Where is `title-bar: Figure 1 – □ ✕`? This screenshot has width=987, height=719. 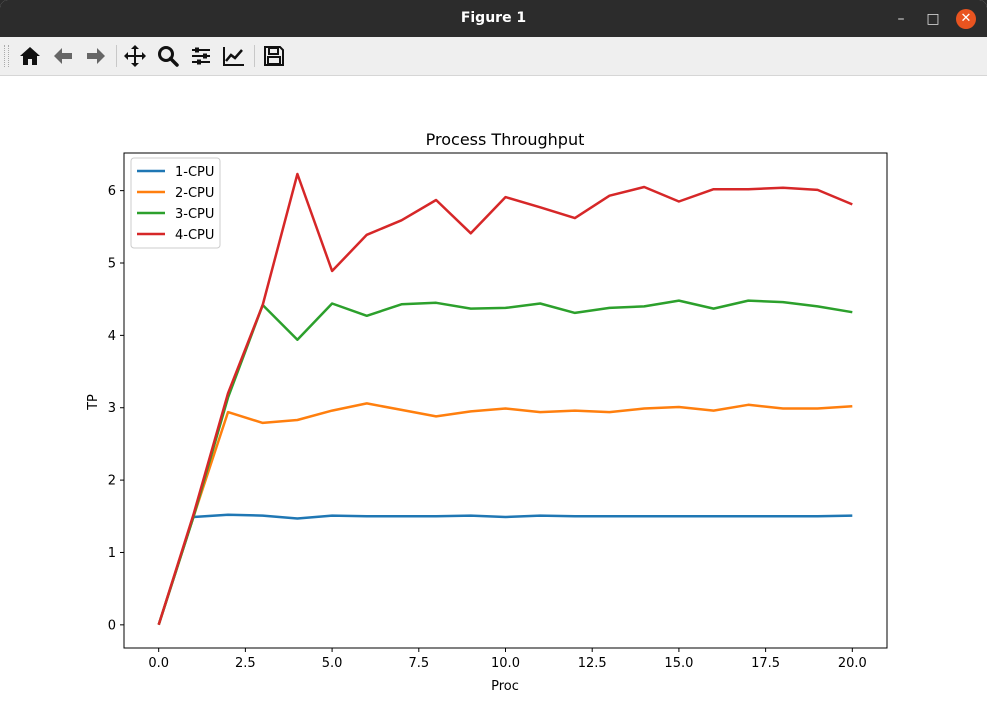 title-bar: Figure 1 – □ ✕ is located at coordinates (493, 18).